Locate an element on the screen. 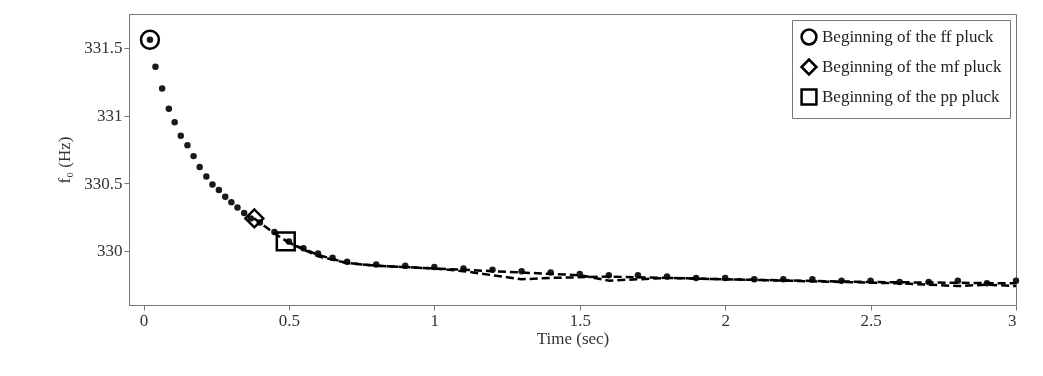  x-axis-title: Time (sec) is located at coordinates (573, 338).